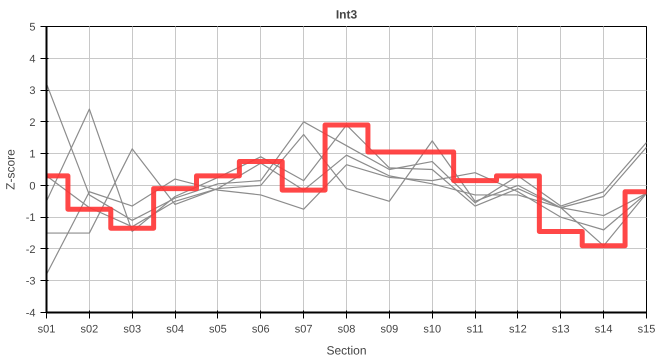 The image size is (660, 360). Describe the element at coordinates (89, 330) in the screenshot. I see `x-tick-label: s02` at that location.